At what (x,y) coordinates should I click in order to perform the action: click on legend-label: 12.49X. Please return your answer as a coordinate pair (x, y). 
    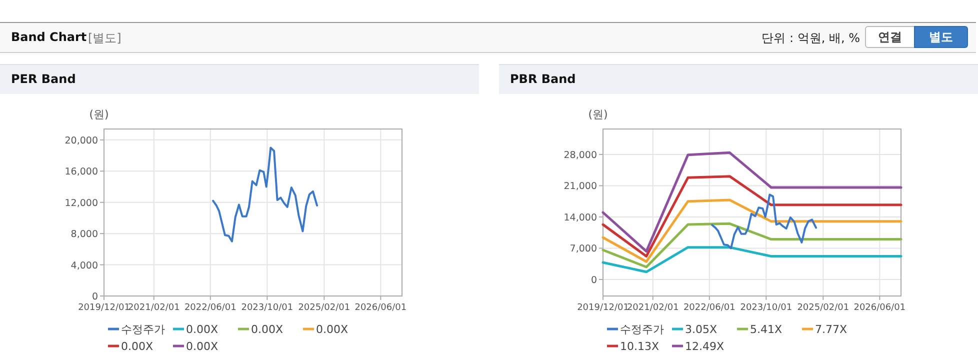
    Looking at the image, I should click on (704, 346).